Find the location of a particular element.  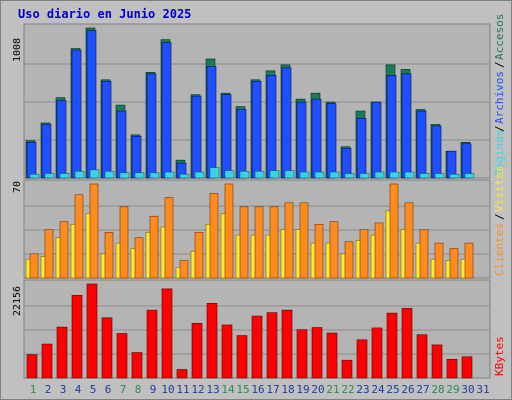

x-label-15: 15 is located at coordinates (242, 389).